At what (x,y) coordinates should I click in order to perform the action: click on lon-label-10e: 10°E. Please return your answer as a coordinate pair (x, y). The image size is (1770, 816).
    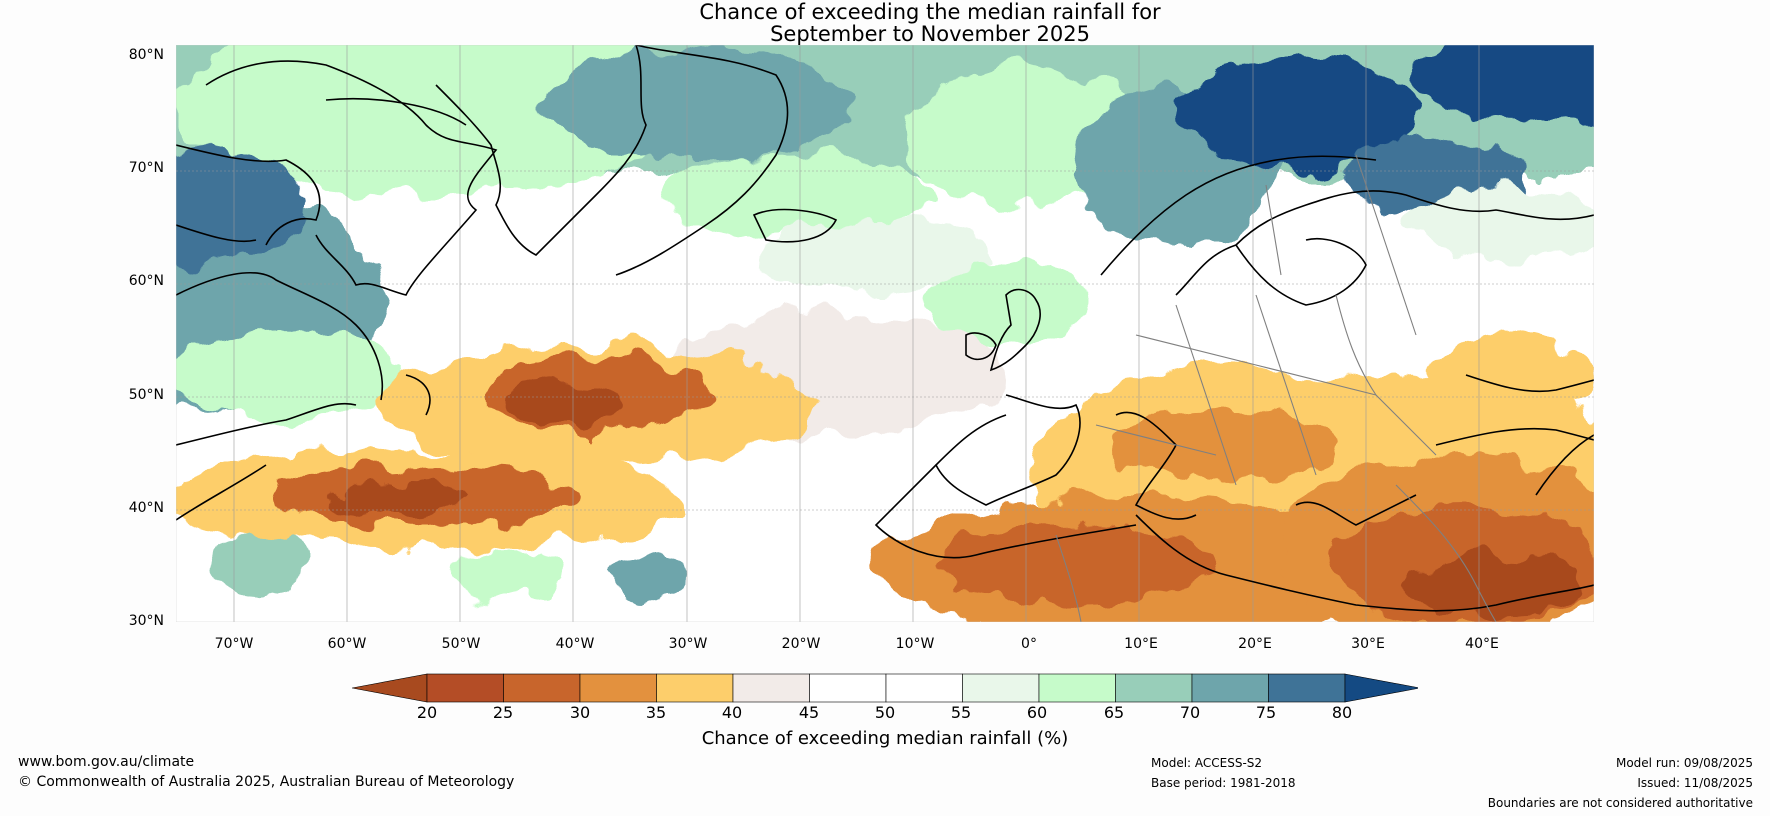
    Looking at the image, I should click on (1141, 644).